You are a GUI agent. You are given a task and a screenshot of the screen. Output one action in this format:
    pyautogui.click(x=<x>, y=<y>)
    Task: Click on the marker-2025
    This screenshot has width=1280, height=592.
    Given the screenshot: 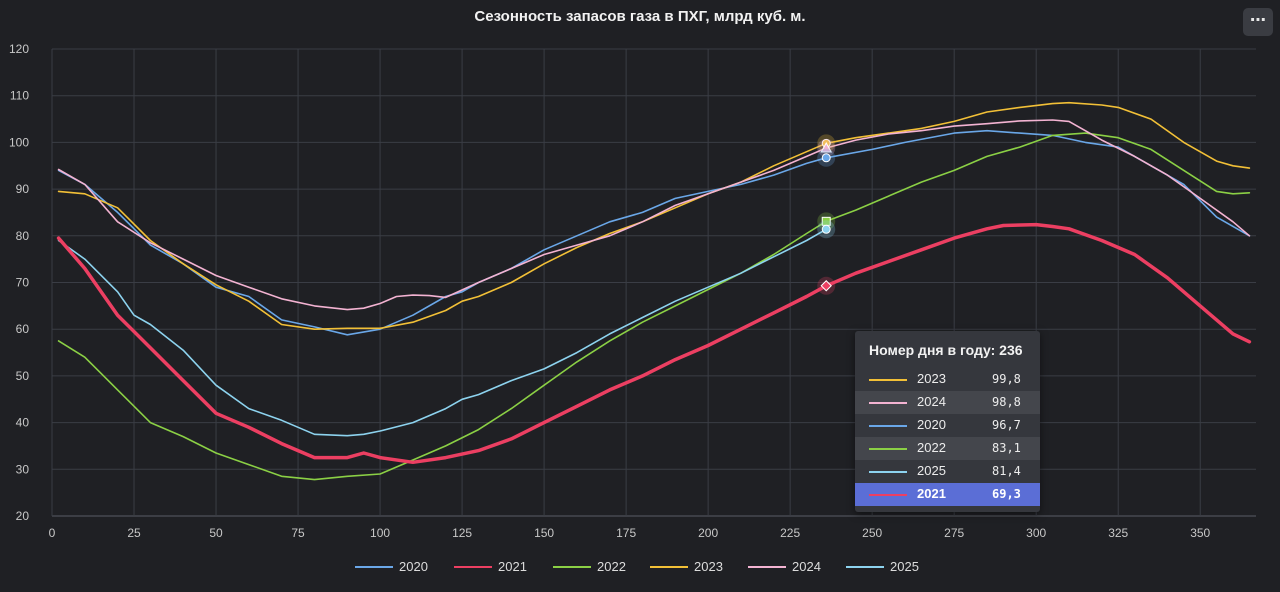 What is the action you would take?
    pyautogui.click(x=826, y=229)
    